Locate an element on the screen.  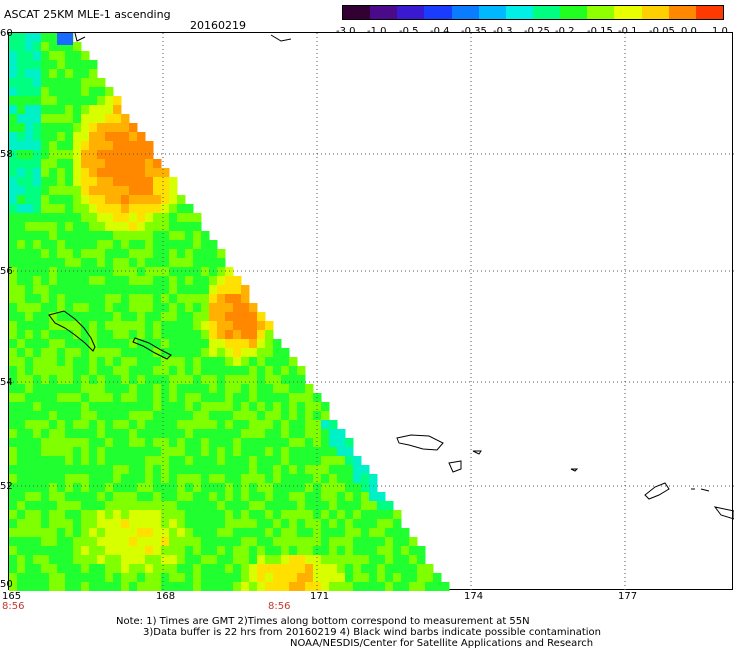
colorbar-label: -0.5 is located at coordinates (409, 32).